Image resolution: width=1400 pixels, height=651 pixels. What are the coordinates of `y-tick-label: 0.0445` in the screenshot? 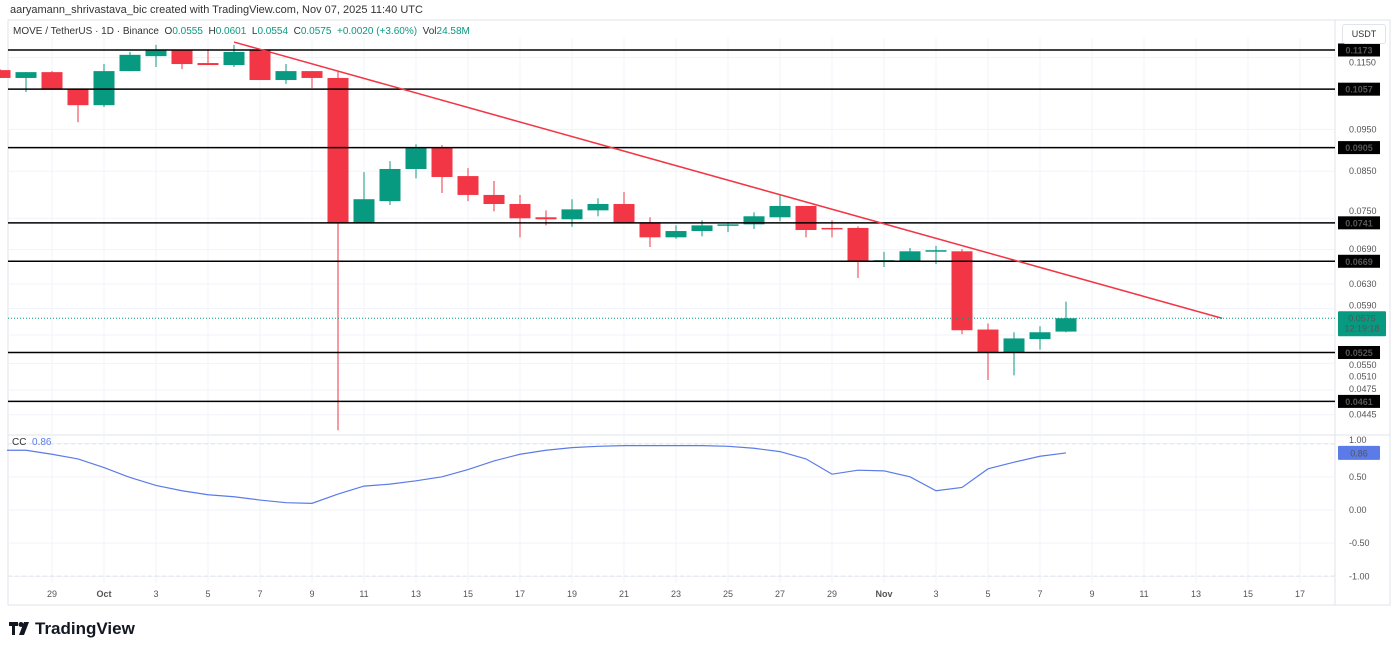 It's located at (1363, 415).